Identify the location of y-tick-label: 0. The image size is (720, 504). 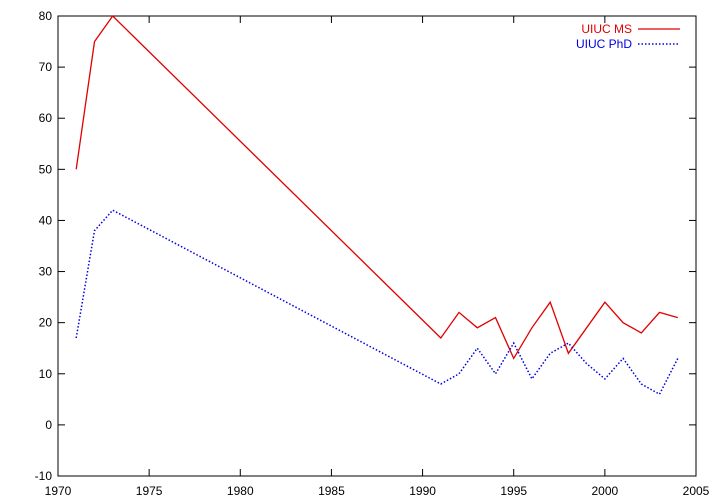
(48, 425).